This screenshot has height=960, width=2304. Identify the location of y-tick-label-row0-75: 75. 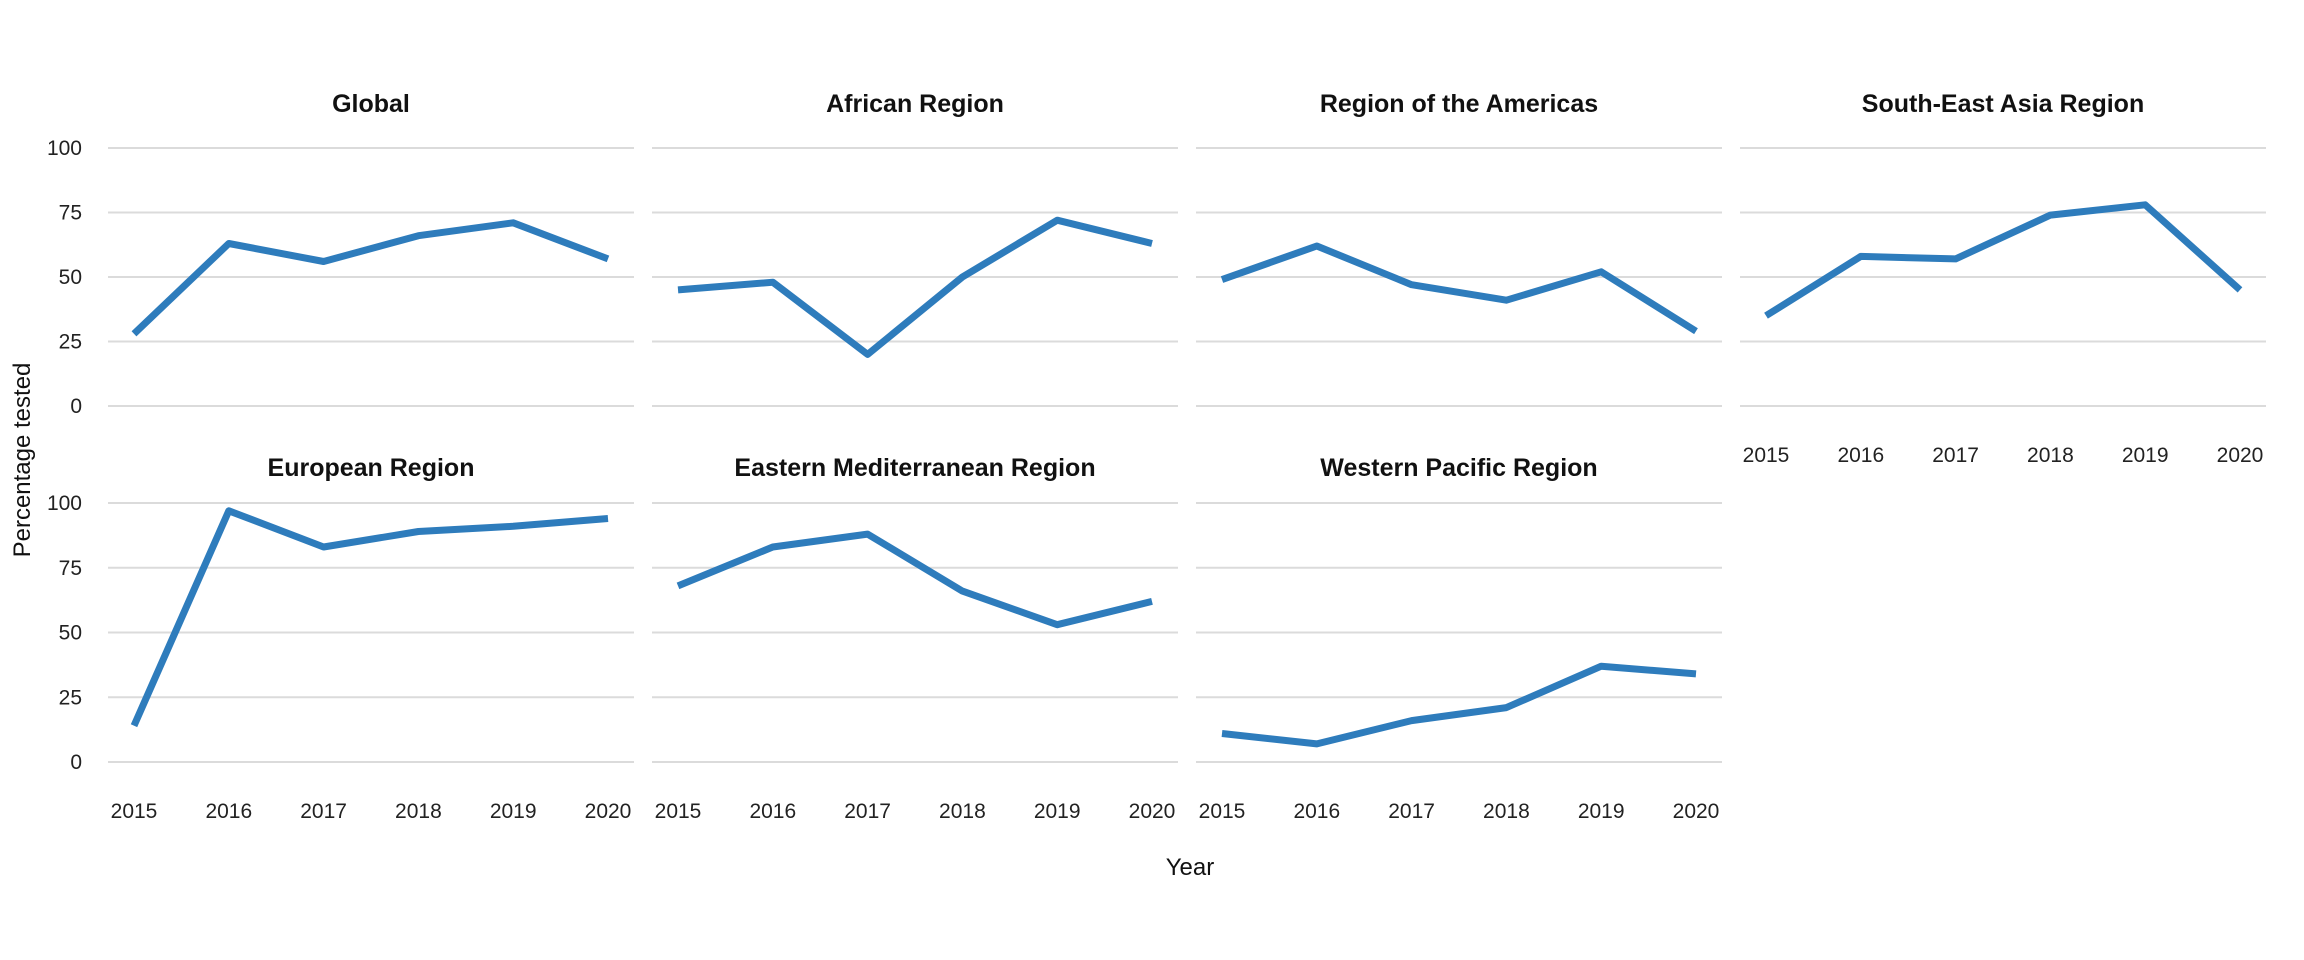
(70, 213).